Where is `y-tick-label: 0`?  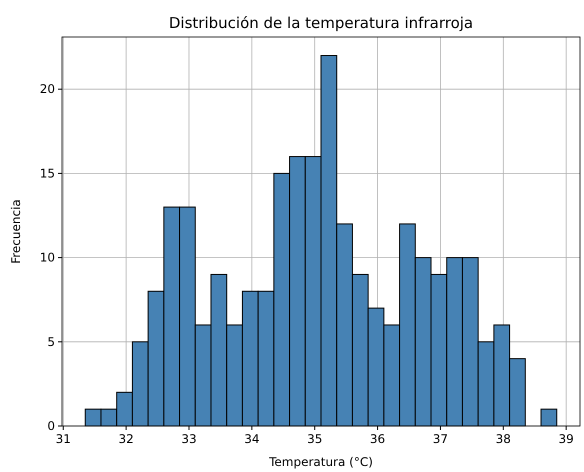
y-tick-label: 0 is located at coordinates (51, 426).